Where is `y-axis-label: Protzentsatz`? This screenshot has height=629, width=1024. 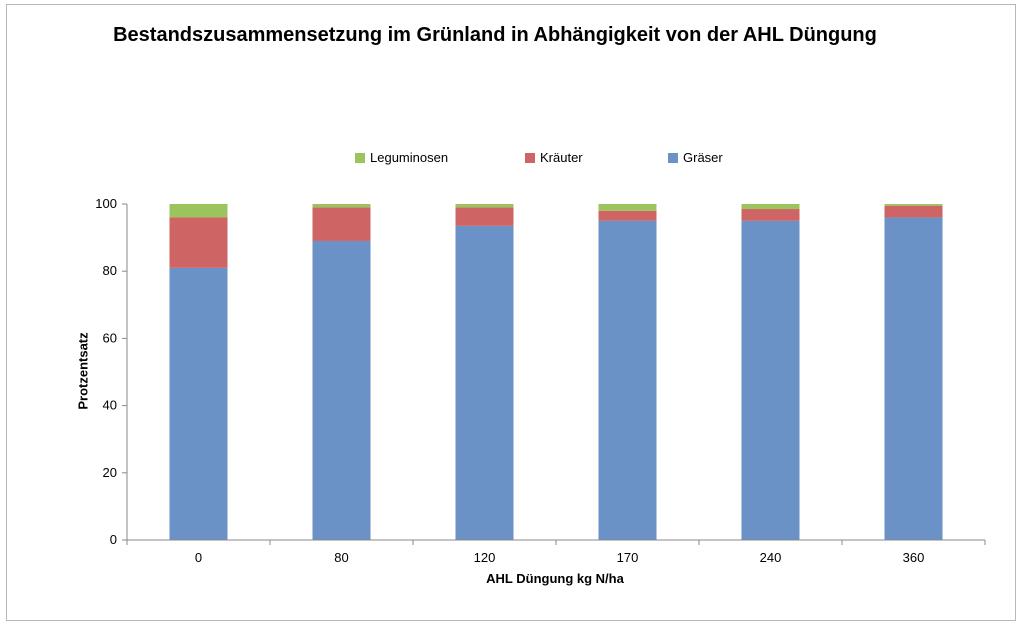
y-axis-label: Protzentsatz is located at coordinates (83, 371).